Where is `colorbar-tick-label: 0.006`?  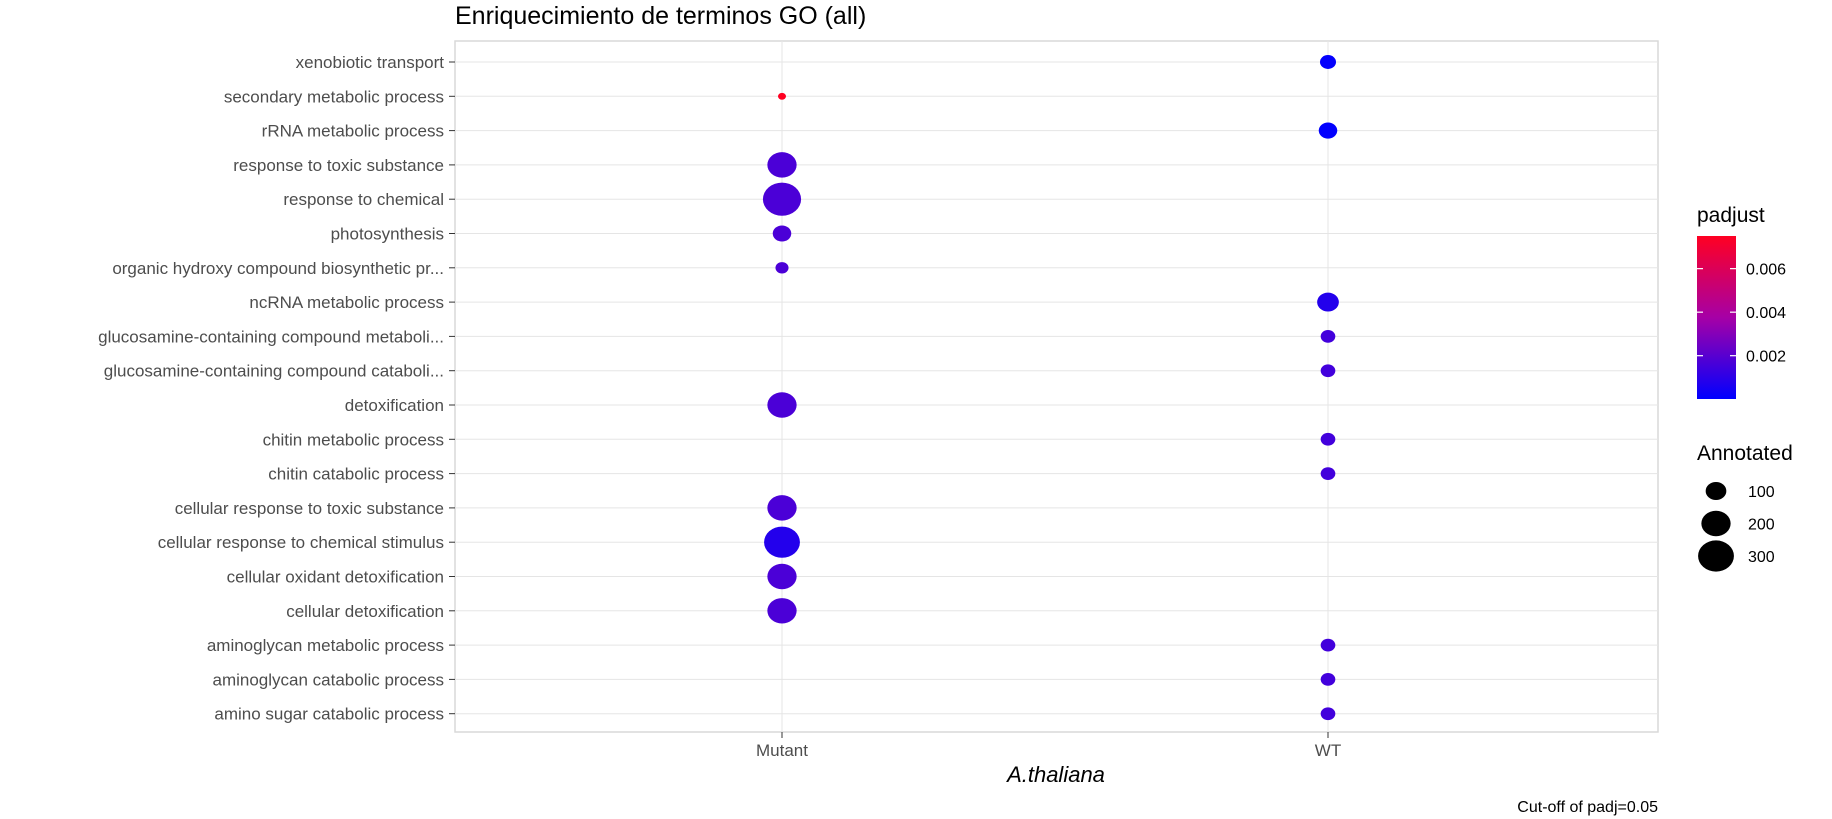
colorbar-tick-label: 0.006 is located at coordinates (1766, 270).